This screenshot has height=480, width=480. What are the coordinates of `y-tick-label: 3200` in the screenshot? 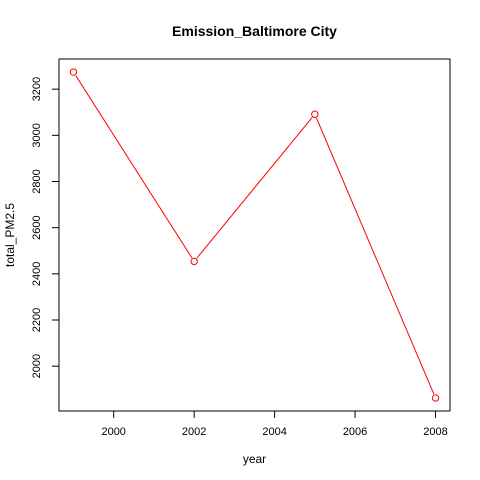 It's located at (37, 89).